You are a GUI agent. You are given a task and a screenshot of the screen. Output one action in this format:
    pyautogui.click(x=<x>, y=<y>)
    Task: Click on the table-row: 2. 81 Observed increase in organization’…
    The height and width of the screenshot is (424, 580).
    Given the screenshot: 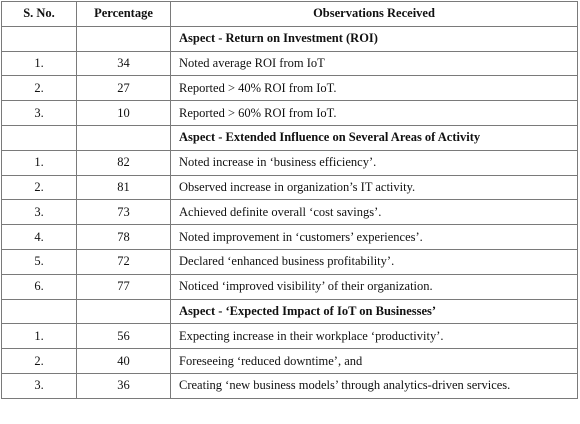 What is the action you would take?
    pyautogui.click(x=289, y=187)
    